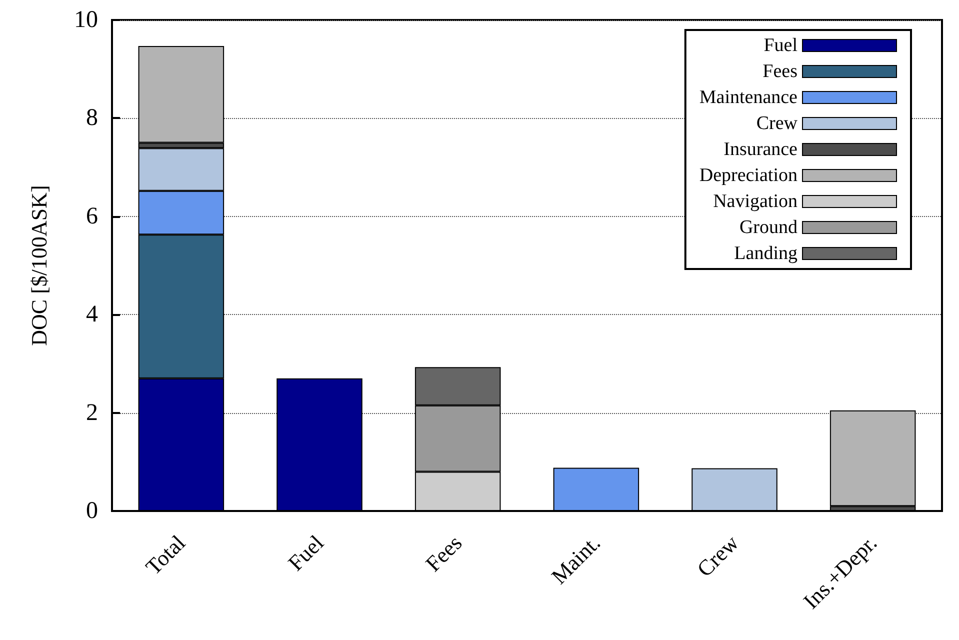 The image size is (959, 640). What do you see at coordinates (39, 265) in the screenshot?
I see `y-axis-title: DOC [$/100ASK]` at bounding box center [39, 265].